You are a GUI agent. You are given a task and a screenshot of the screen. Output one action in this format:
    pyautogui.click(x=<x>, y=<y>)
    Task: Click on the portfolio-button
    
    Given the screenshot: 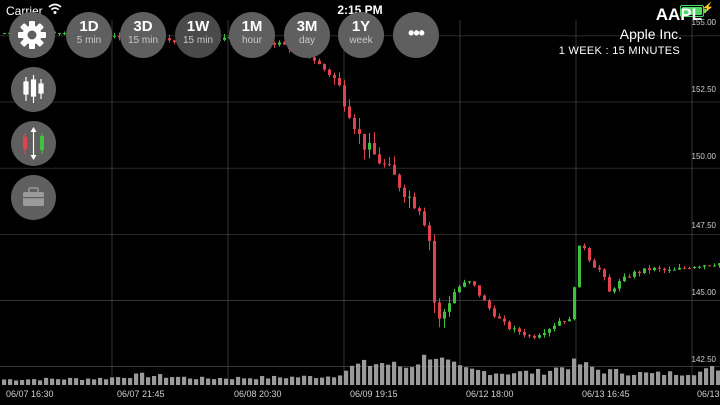 What is the action you would take?
    pyautogui.click(x=33, y=197)
    